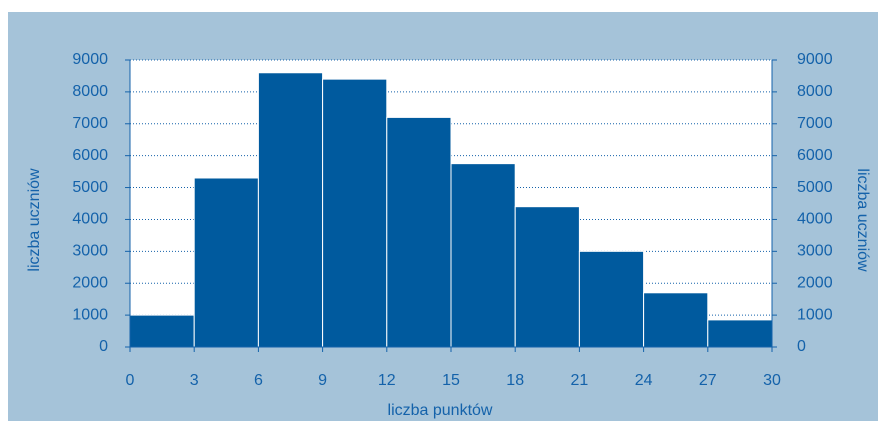 This screenshot has height=426, width=880. Describe the element at coordinates (90, 91) in the screenshot. I see `y-tick-label: 8000` at that location.